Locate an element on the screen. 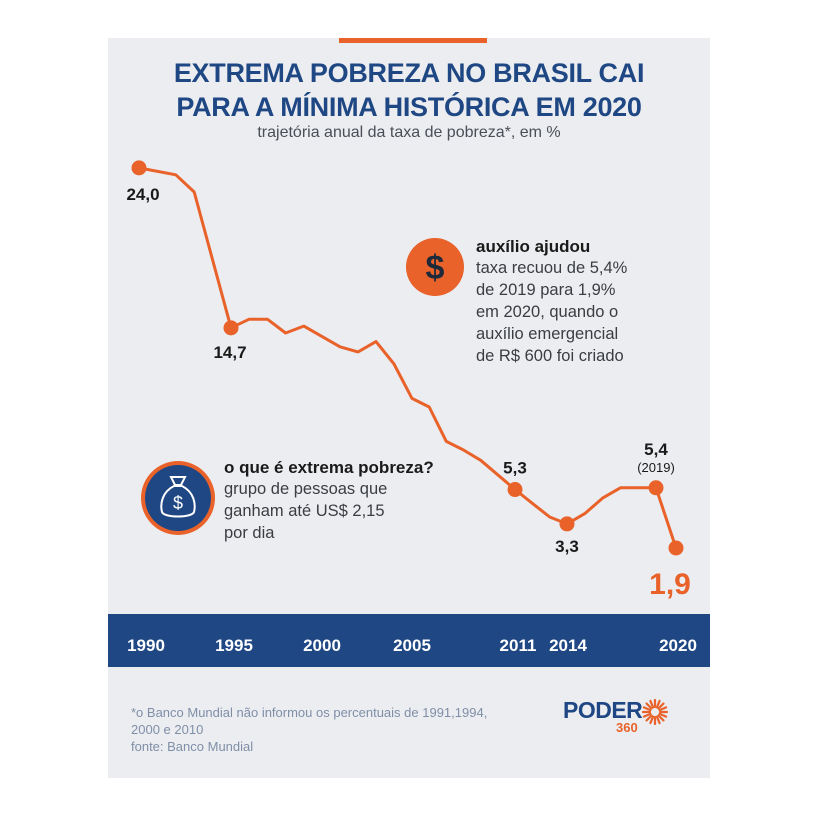 This screenshot has height=822, width=822. money-bag-icon: $ is located at coordinates (178, 498).